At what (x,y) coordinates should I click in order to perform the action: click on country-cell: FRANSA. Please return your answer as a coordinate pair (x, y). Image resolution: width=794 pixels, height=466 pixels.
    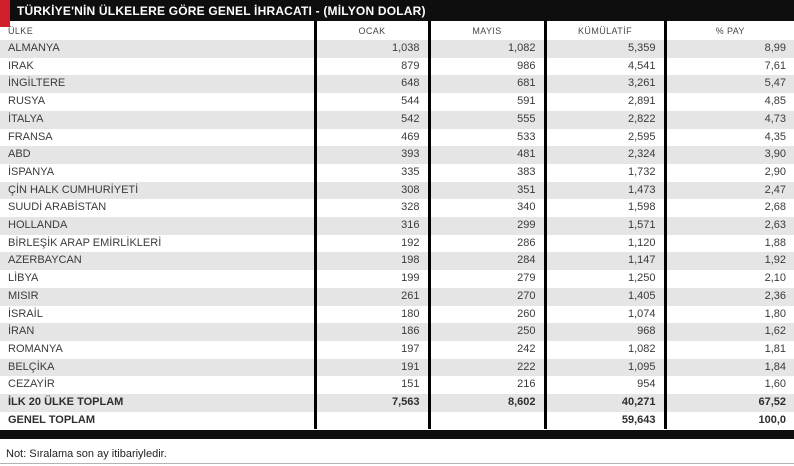
    Looking at the image, I should click on (30, 136).